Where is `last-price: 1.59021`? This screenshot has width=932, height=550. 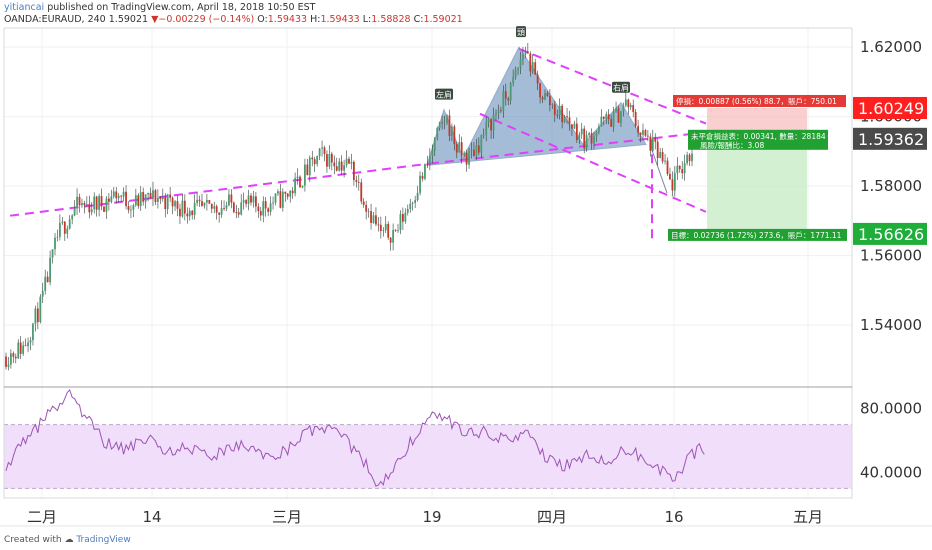
last-price: 1.59021 is located at coordinates (128, 19).